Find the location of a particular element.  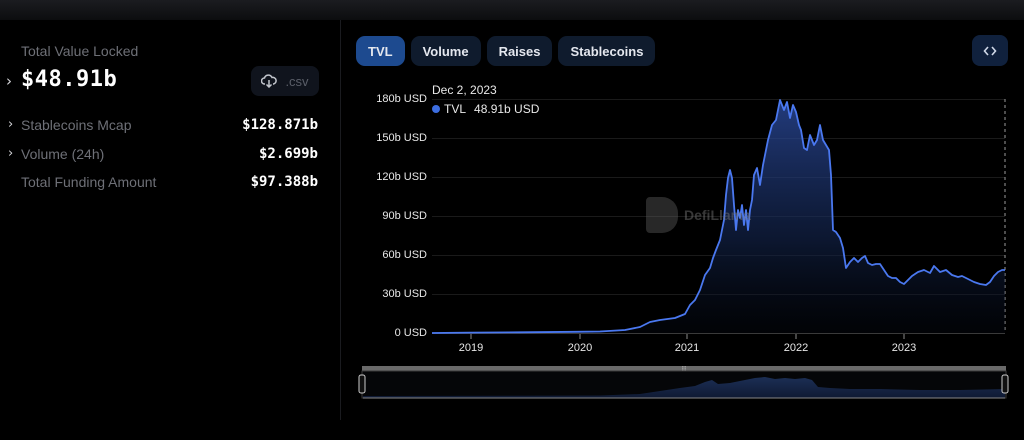

slider-grip-icon: ⁞⁞ is located at coordinates (684, 369).